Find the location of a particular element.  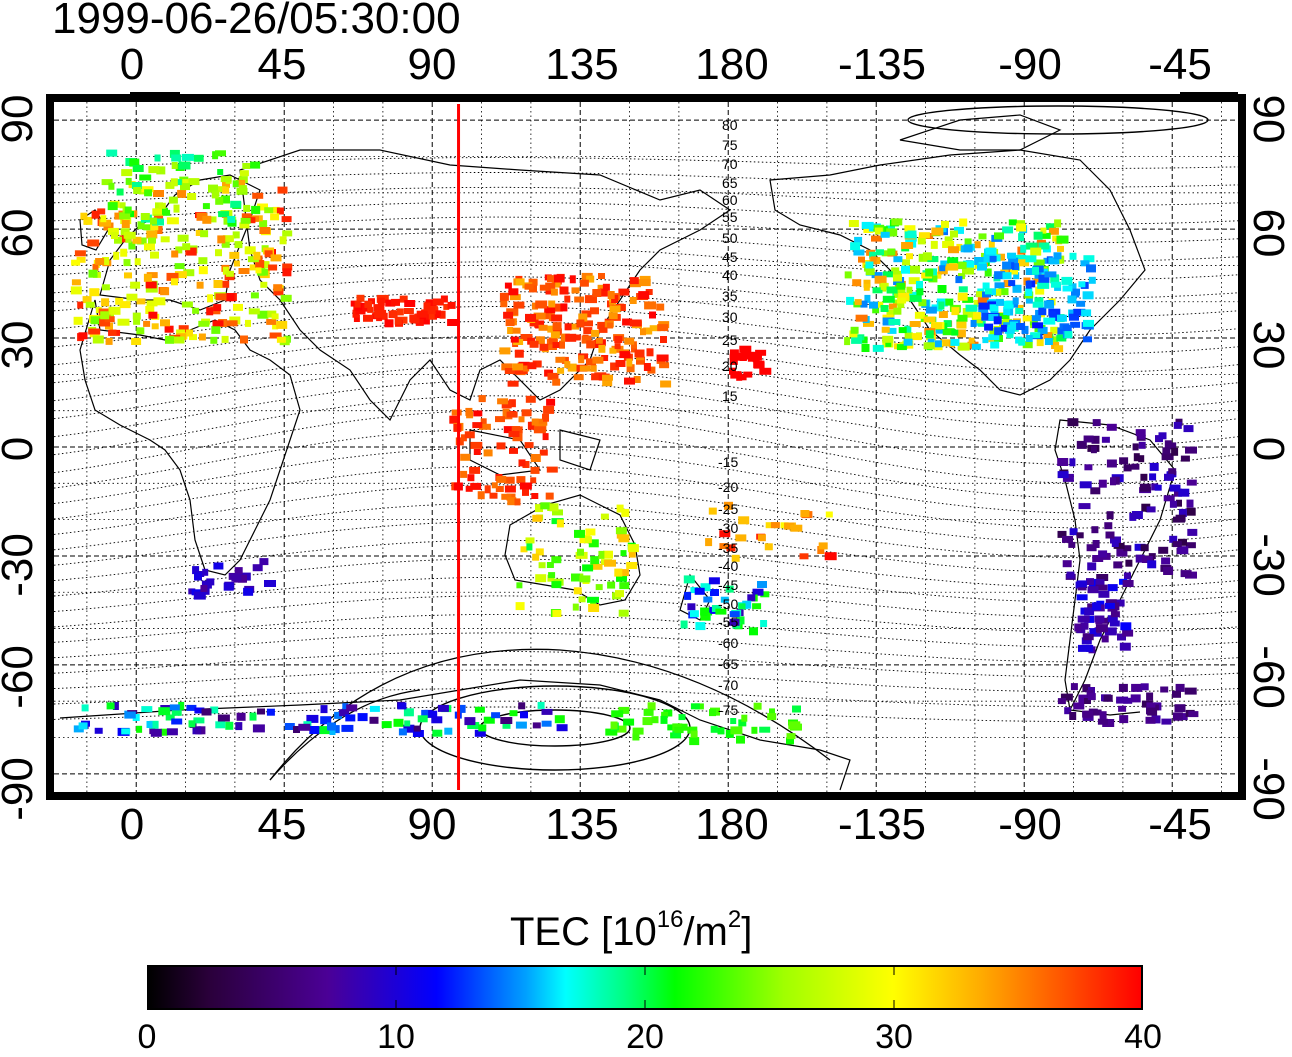

contour-label: 15 is located at coordinates (730, 396).